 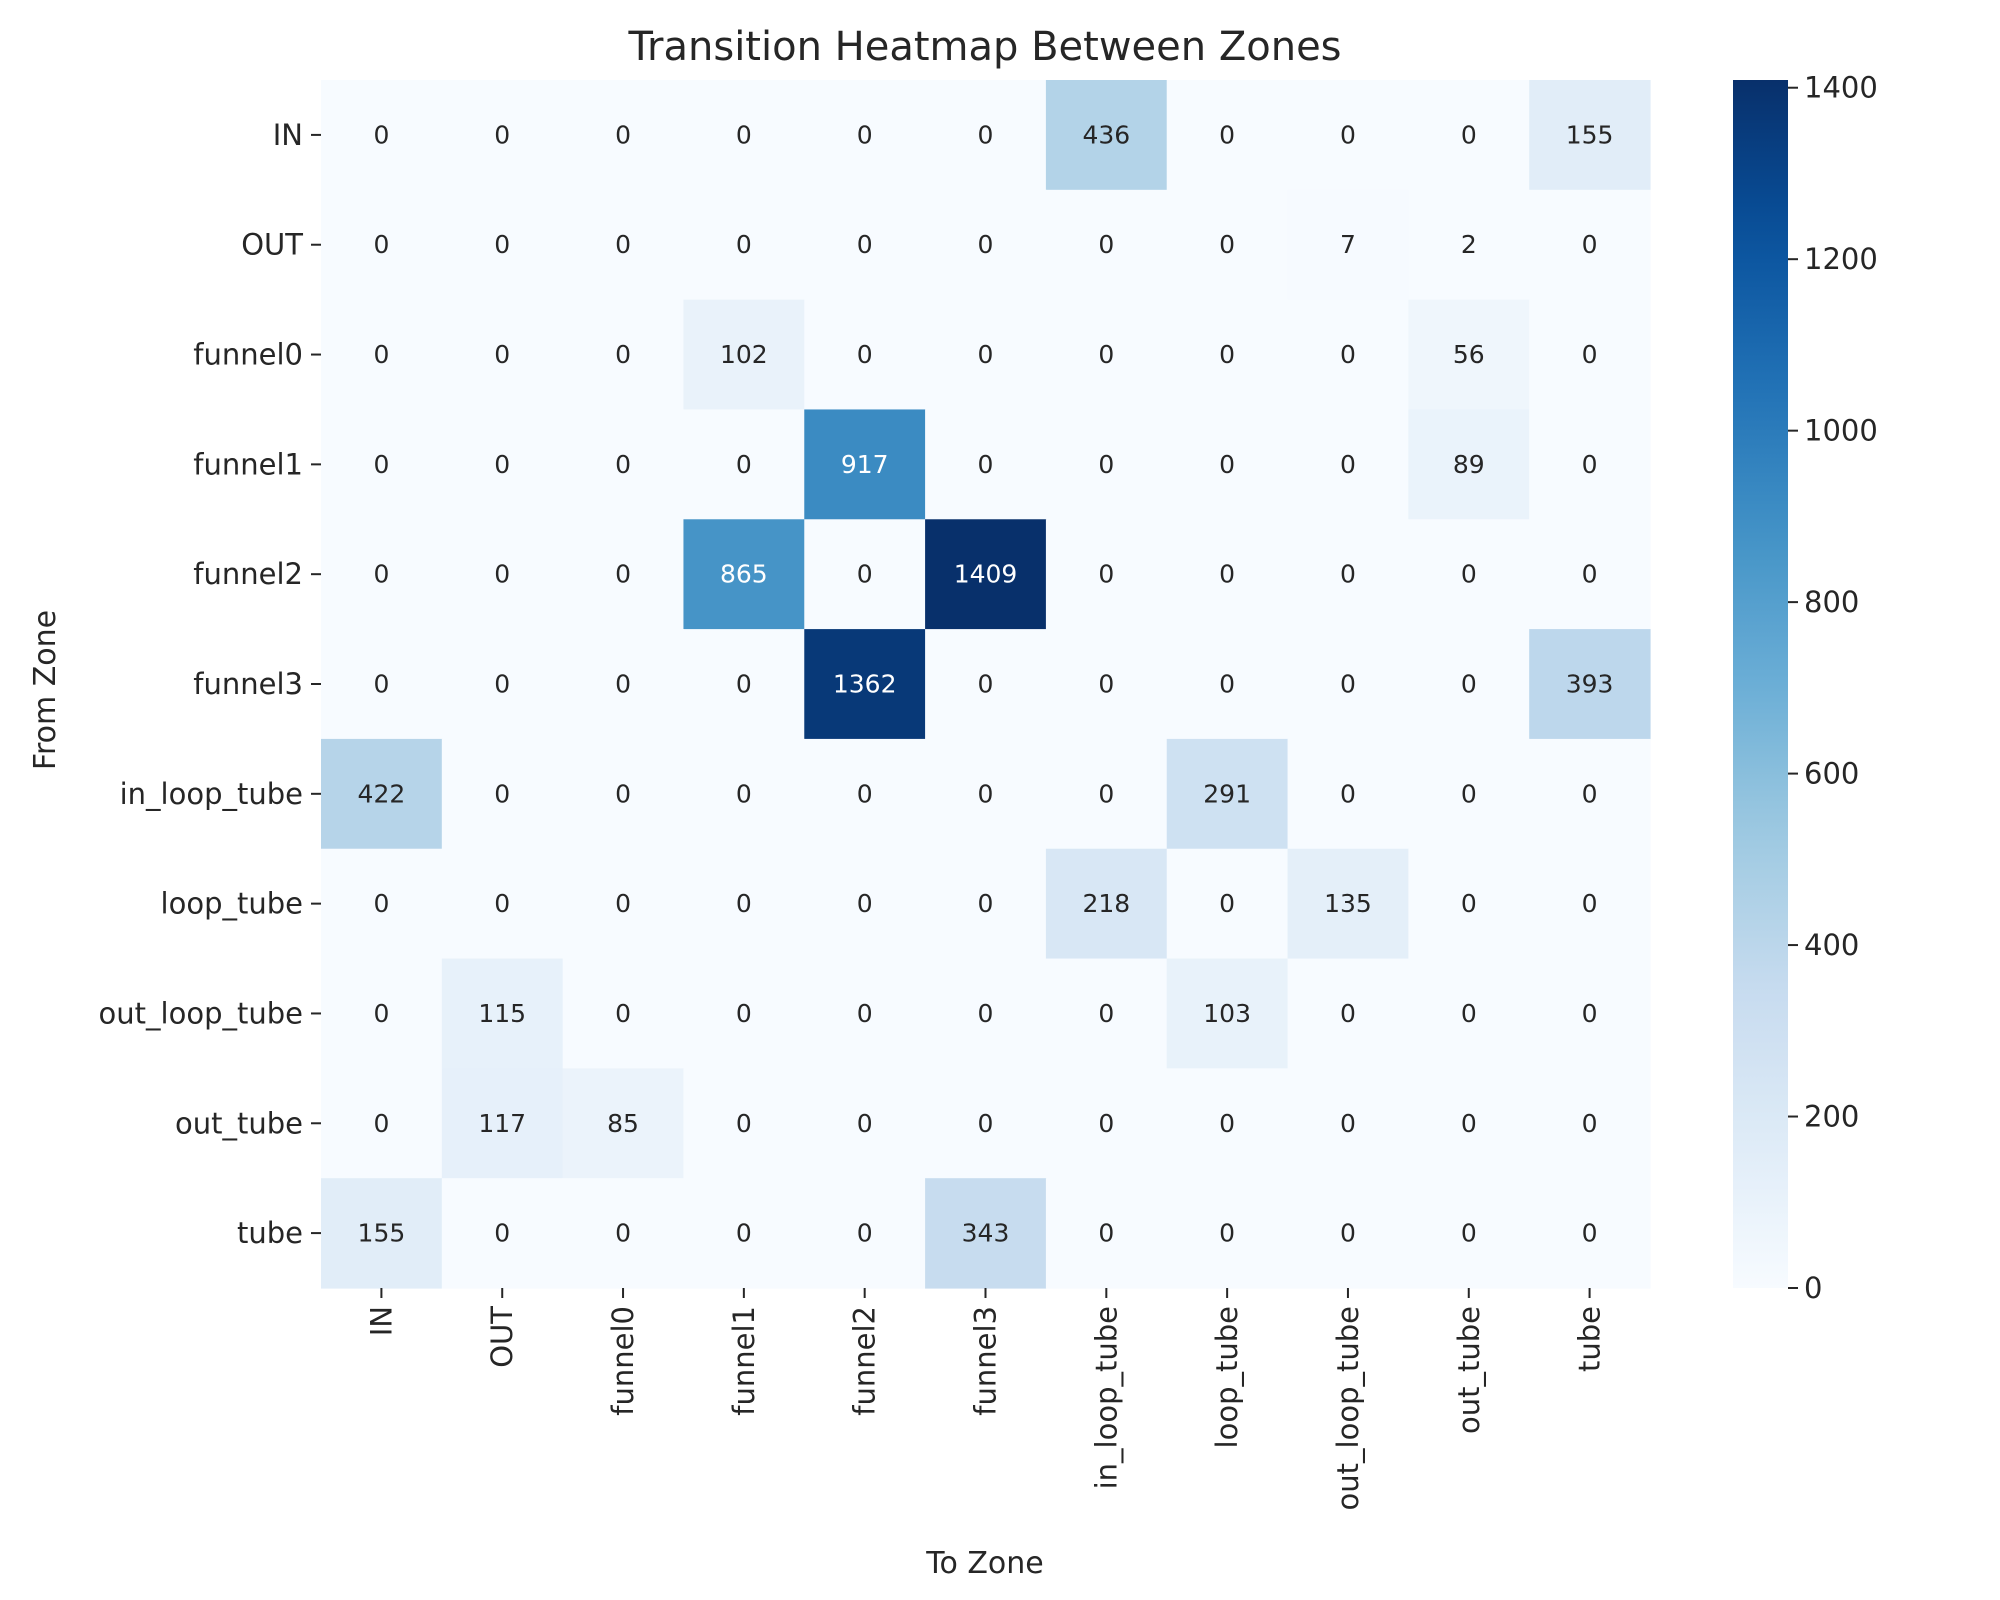 What do you see at coordinates (502, 1337) in the screenshot?
I see `x-tick-label: OUT` at bounding box center [502, 1337].